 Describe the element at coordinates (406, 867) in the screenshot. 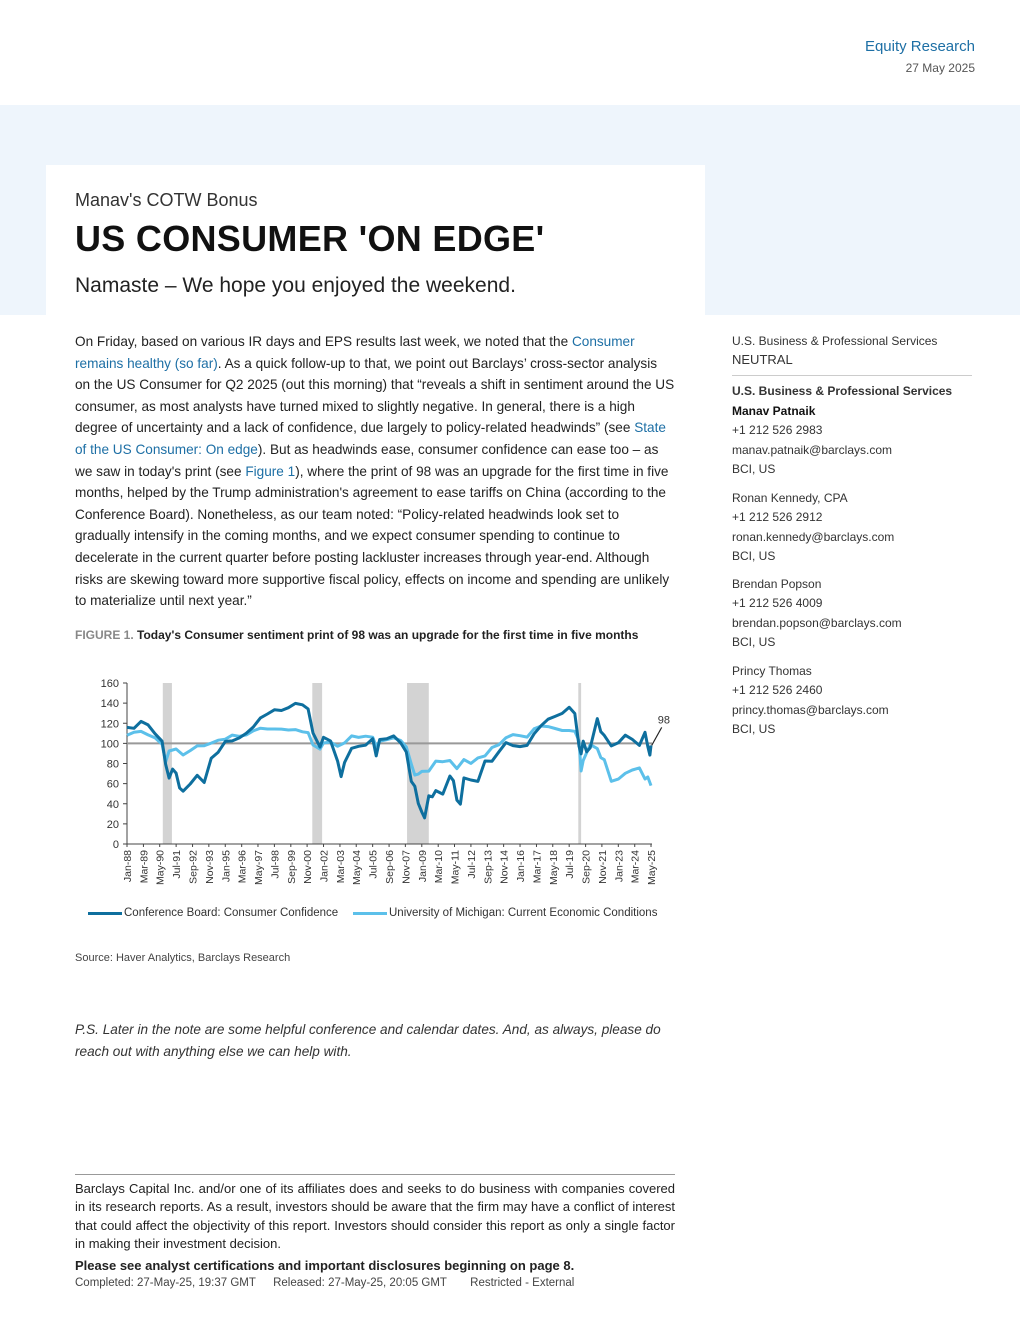

I see `x-tick-label: Nov-07` at that location.